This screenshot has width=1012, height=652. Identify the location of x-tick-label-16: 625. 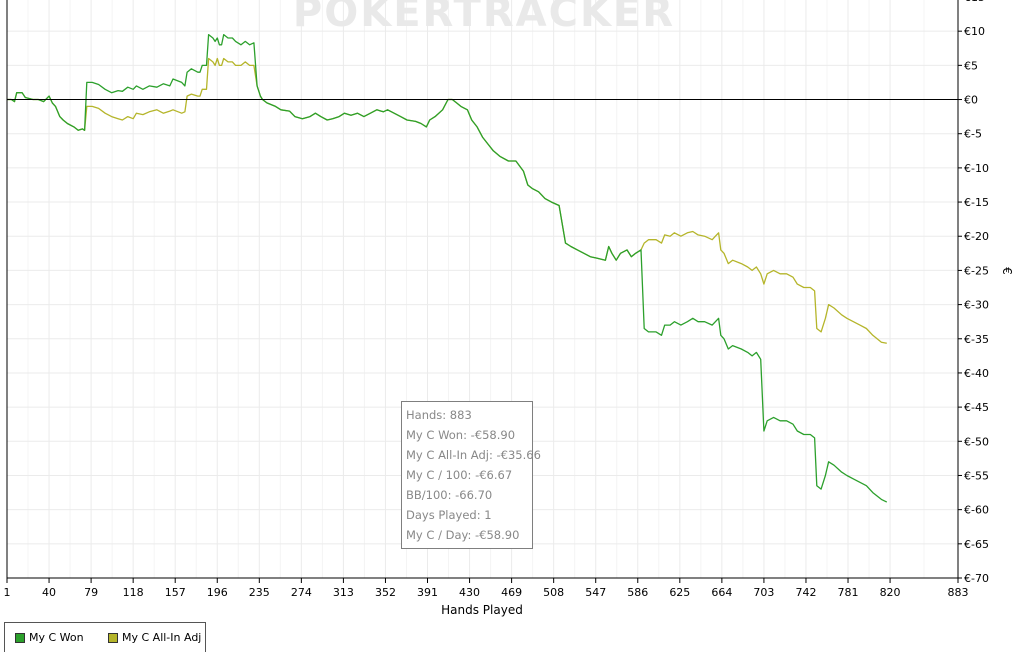
(679, 592).